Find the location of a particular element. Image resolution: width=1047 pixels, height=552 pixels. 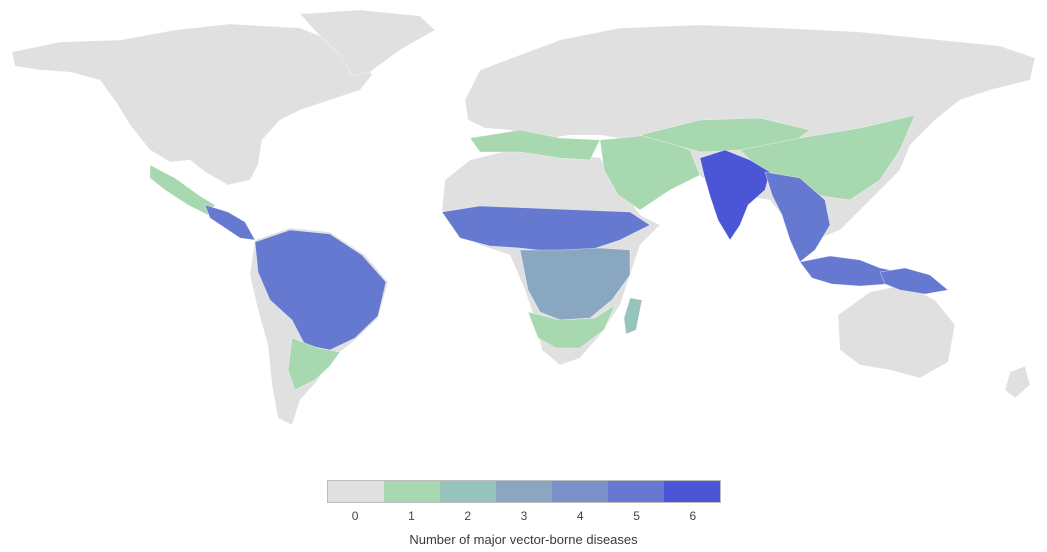

legend-label-2: 2 is located at coordinates (468, 516).